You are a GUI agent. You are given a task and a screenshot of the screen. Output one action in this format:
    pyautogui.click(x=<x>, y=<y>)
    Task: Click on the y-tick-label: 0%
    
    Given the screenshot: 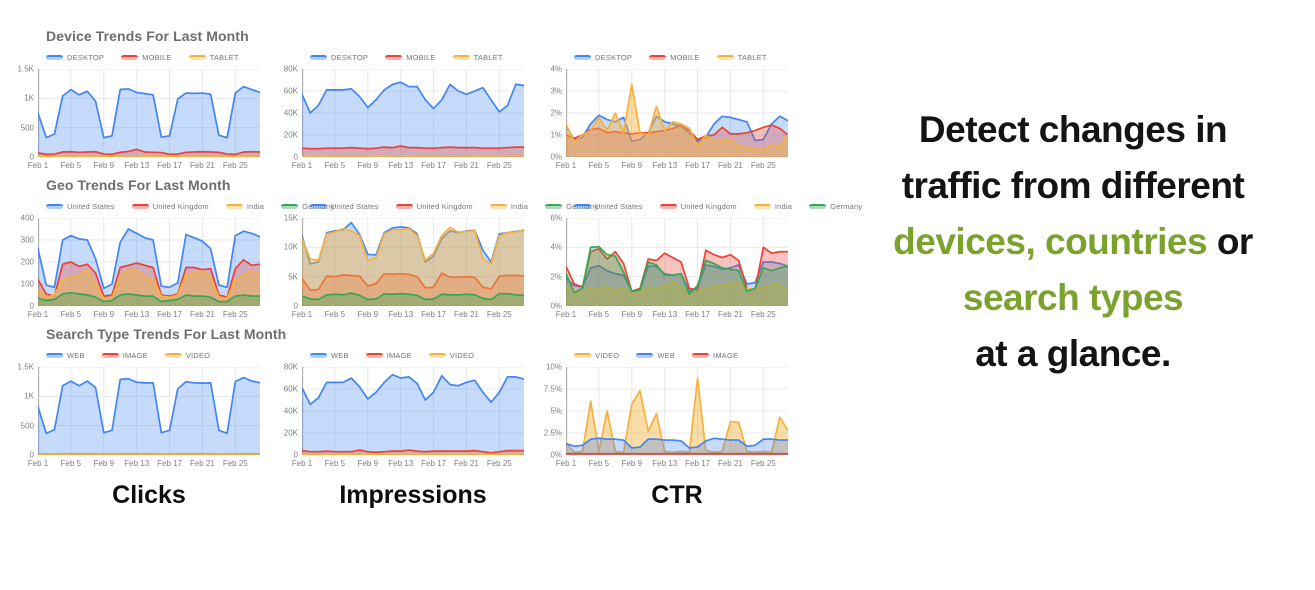 What is the action you would take?
    pyautogui.click(x=556, y=157)
    